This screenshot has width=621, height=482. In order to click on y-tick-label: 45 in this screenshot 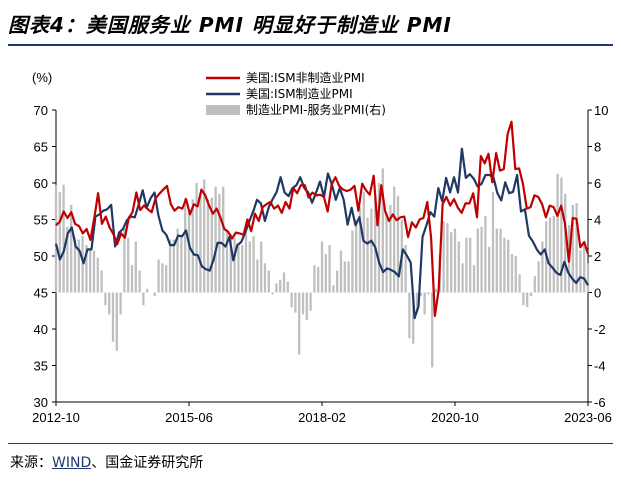, I will do `click(41, 293)`.